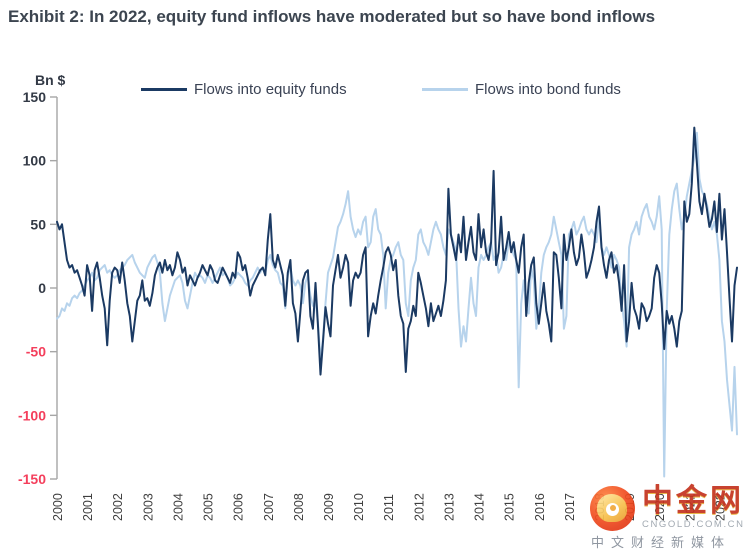  Describe the element at coordinates (164, 89) in the screenshot. I see `equity-line-swatch` at that location.